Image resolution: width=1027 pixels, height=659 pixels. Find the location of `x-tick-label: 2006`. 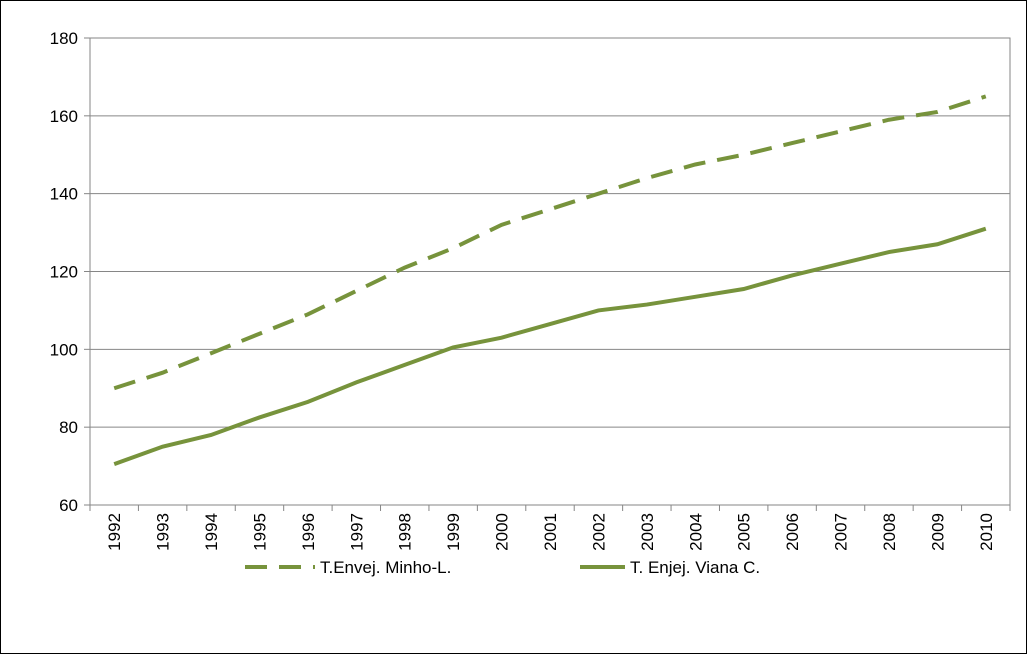

x-tick-label: 2006 is located at coordinates (792, 532).